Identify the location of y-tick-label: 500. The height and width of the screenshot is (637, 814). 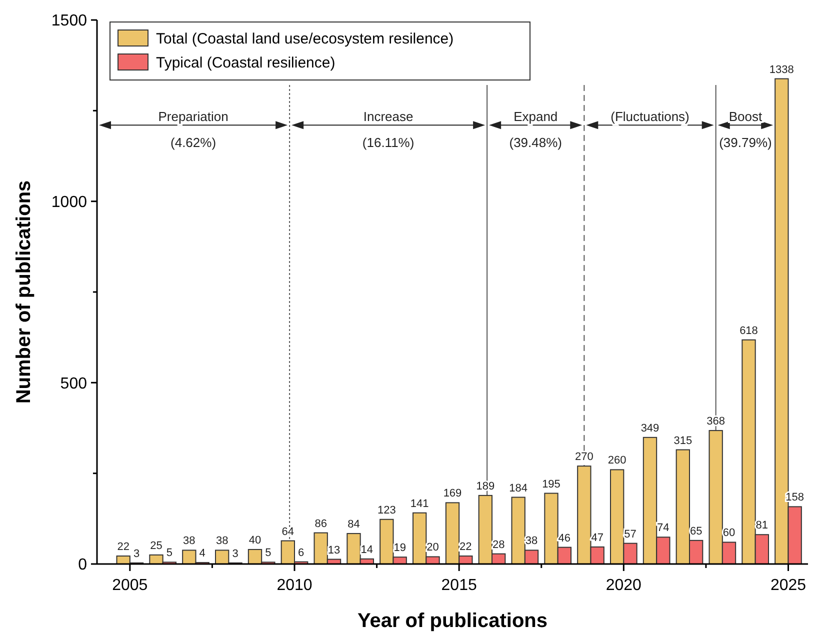
(74, 383).